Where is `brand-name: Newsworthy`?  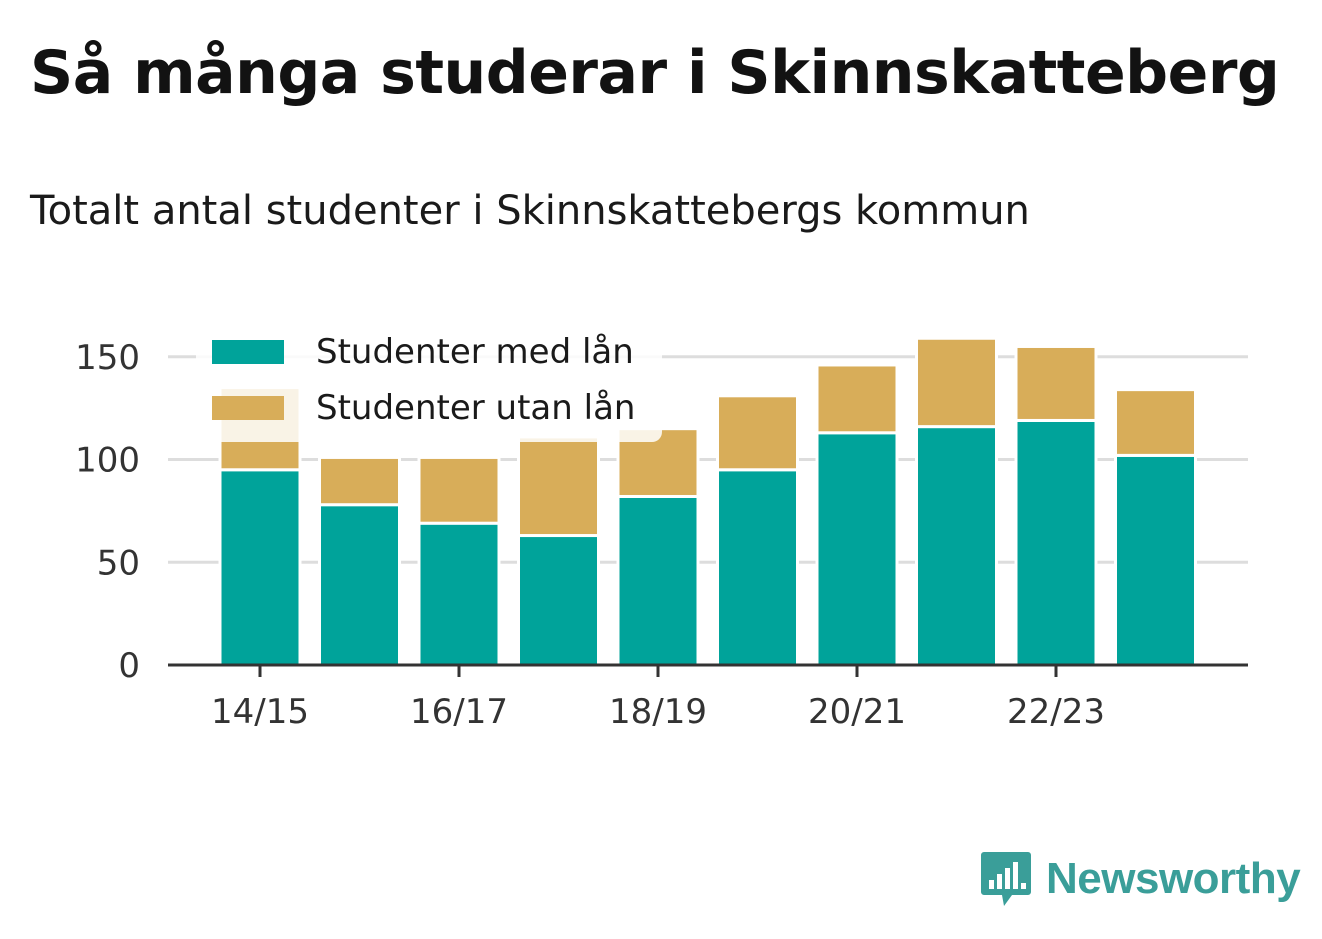
brand-name: Newsworthy is located at coordinates (1173, 878).